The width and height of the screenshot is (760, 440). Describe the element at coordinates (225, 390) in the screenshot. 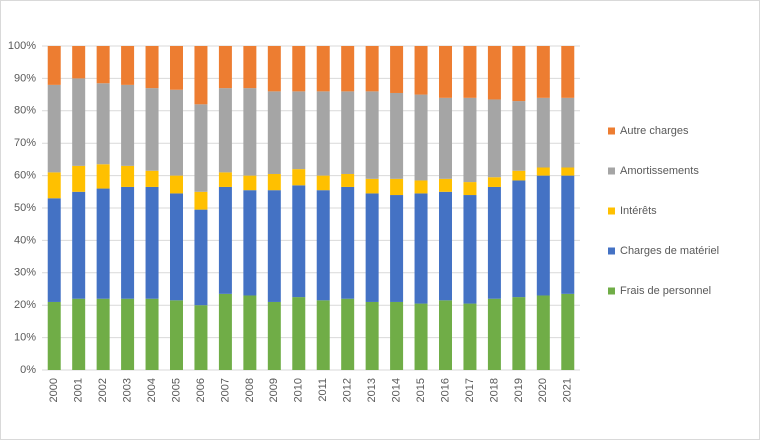

I see `x-tick-label: 2007` at that location.